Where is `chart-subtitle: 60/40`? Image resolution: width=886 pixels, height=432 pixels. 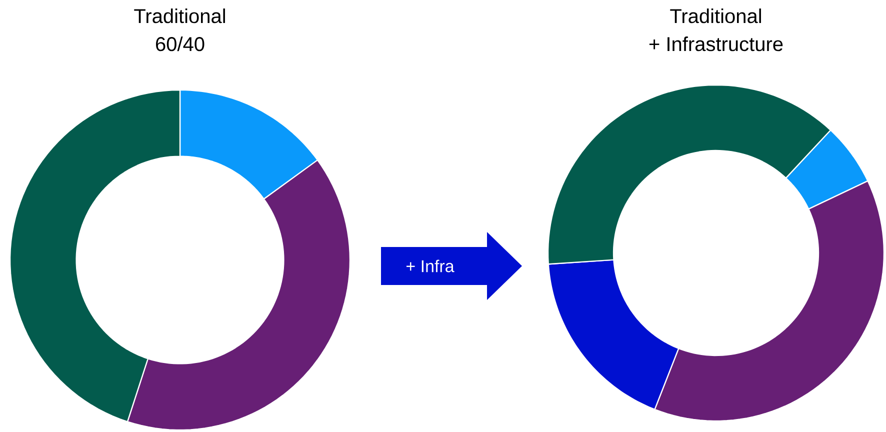 chart-subtitle: 60/40 is located at coordinates (180, 44).